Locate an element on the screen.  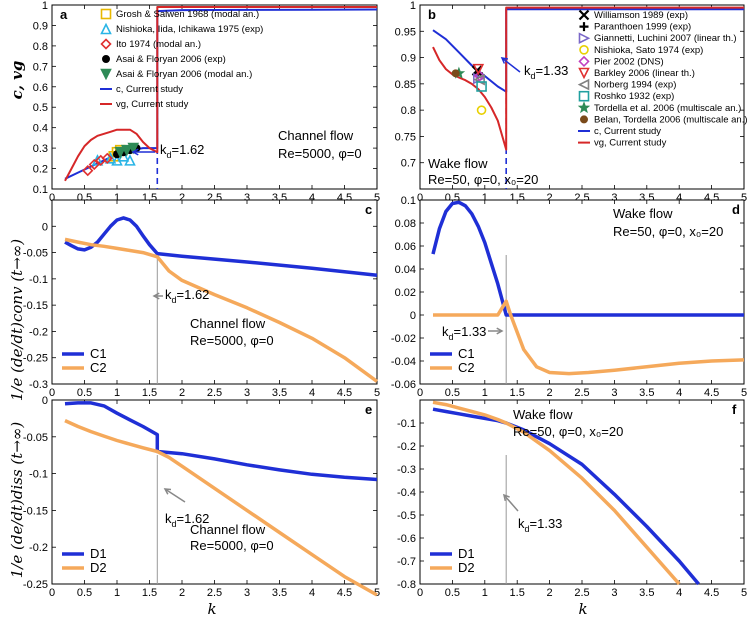
x-tick-label-b: 5 is located at coordinates (744, 198).